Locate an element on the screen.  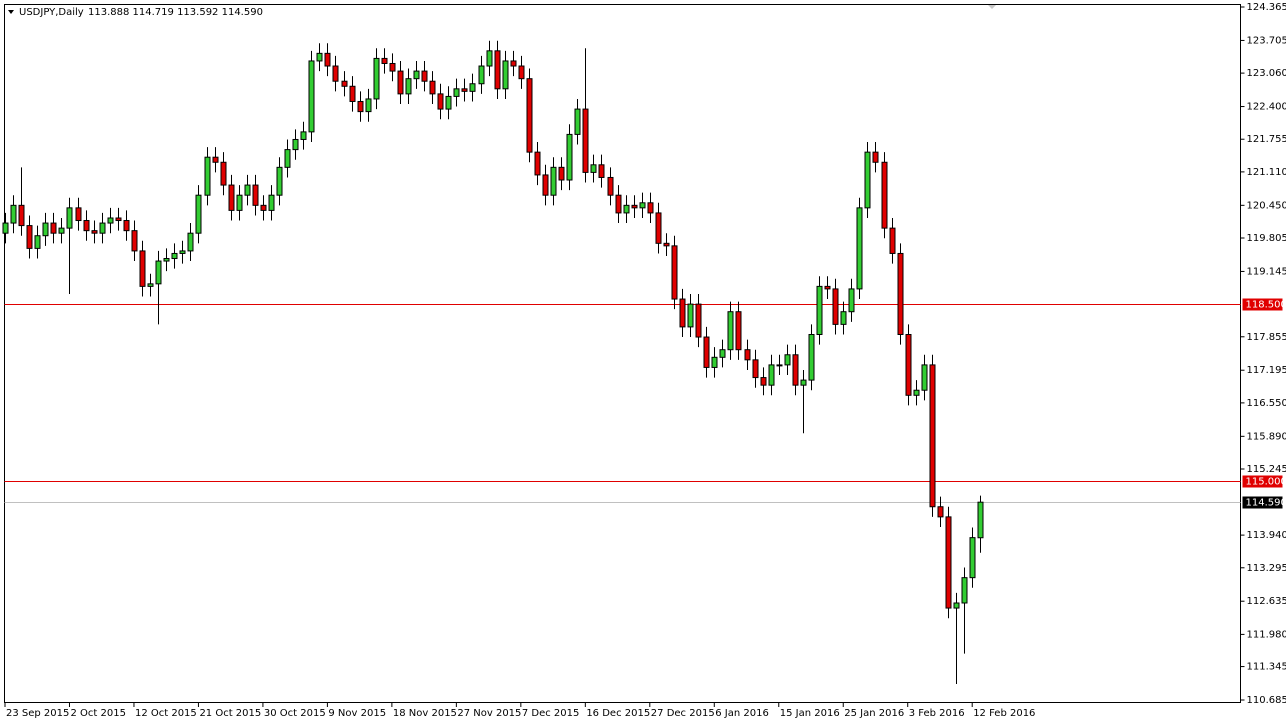
x-tick-label: 16 Dec 2015 is located at coordinates (618, 713).